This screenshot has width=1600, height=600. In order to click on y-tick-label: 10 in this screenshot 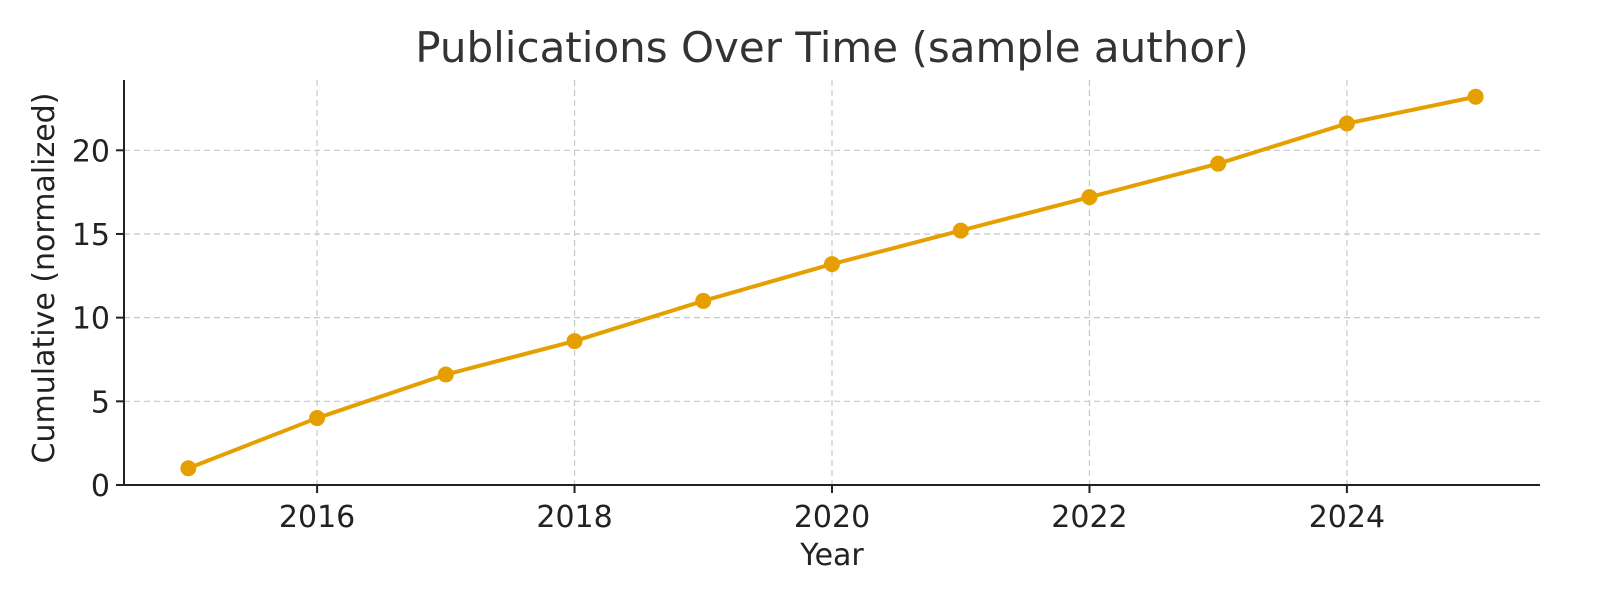, I will do `click(91, 319)`.